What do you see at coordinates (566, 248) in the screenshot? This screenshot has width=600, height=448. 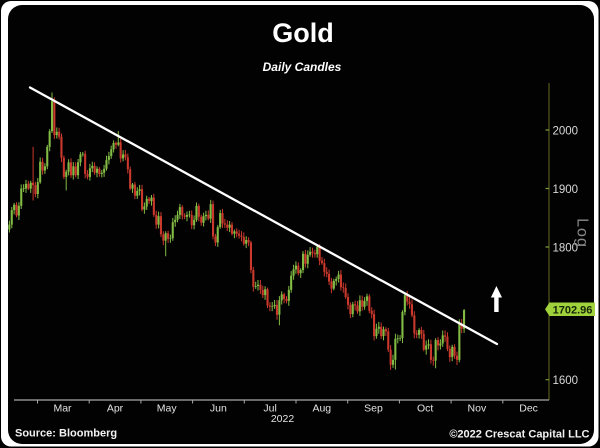 I see `svg-text: 1800` at bounding box center [566, 248].